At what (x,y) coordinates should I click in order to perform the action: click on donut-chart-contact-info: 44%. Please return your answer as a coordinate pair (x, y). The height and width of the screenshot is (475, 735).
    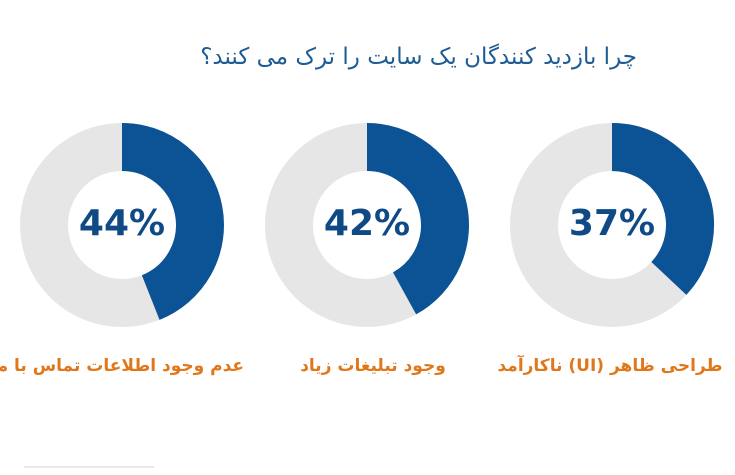
    Looking at the image, I should click on (122, 225).